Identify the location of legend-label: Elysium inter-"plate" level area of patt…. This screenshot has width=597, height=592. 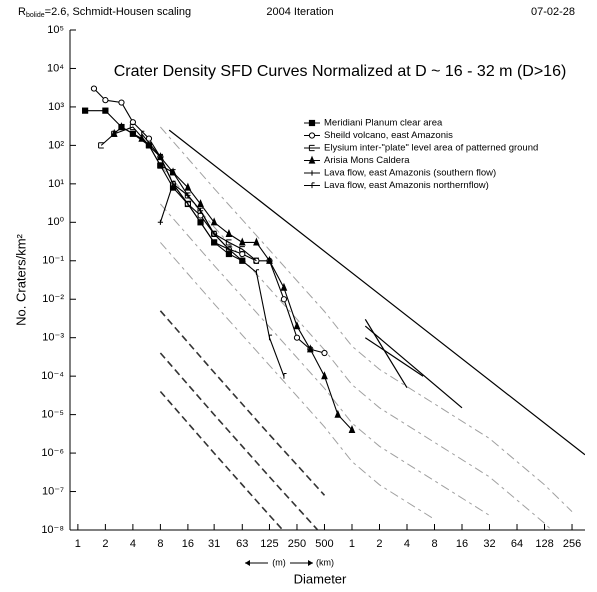
(431, 148).